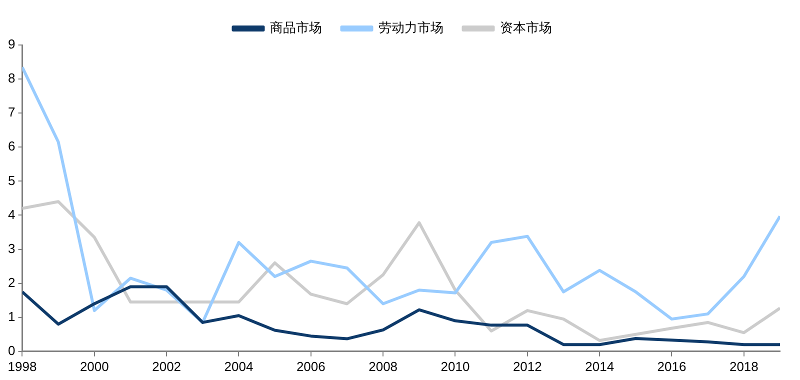 This screenshot has width=800, height=380. What do you see at coordinates (12, 316) in the screenshot?
I see `y-tick-label: 1` at bounding box center [12, 316].